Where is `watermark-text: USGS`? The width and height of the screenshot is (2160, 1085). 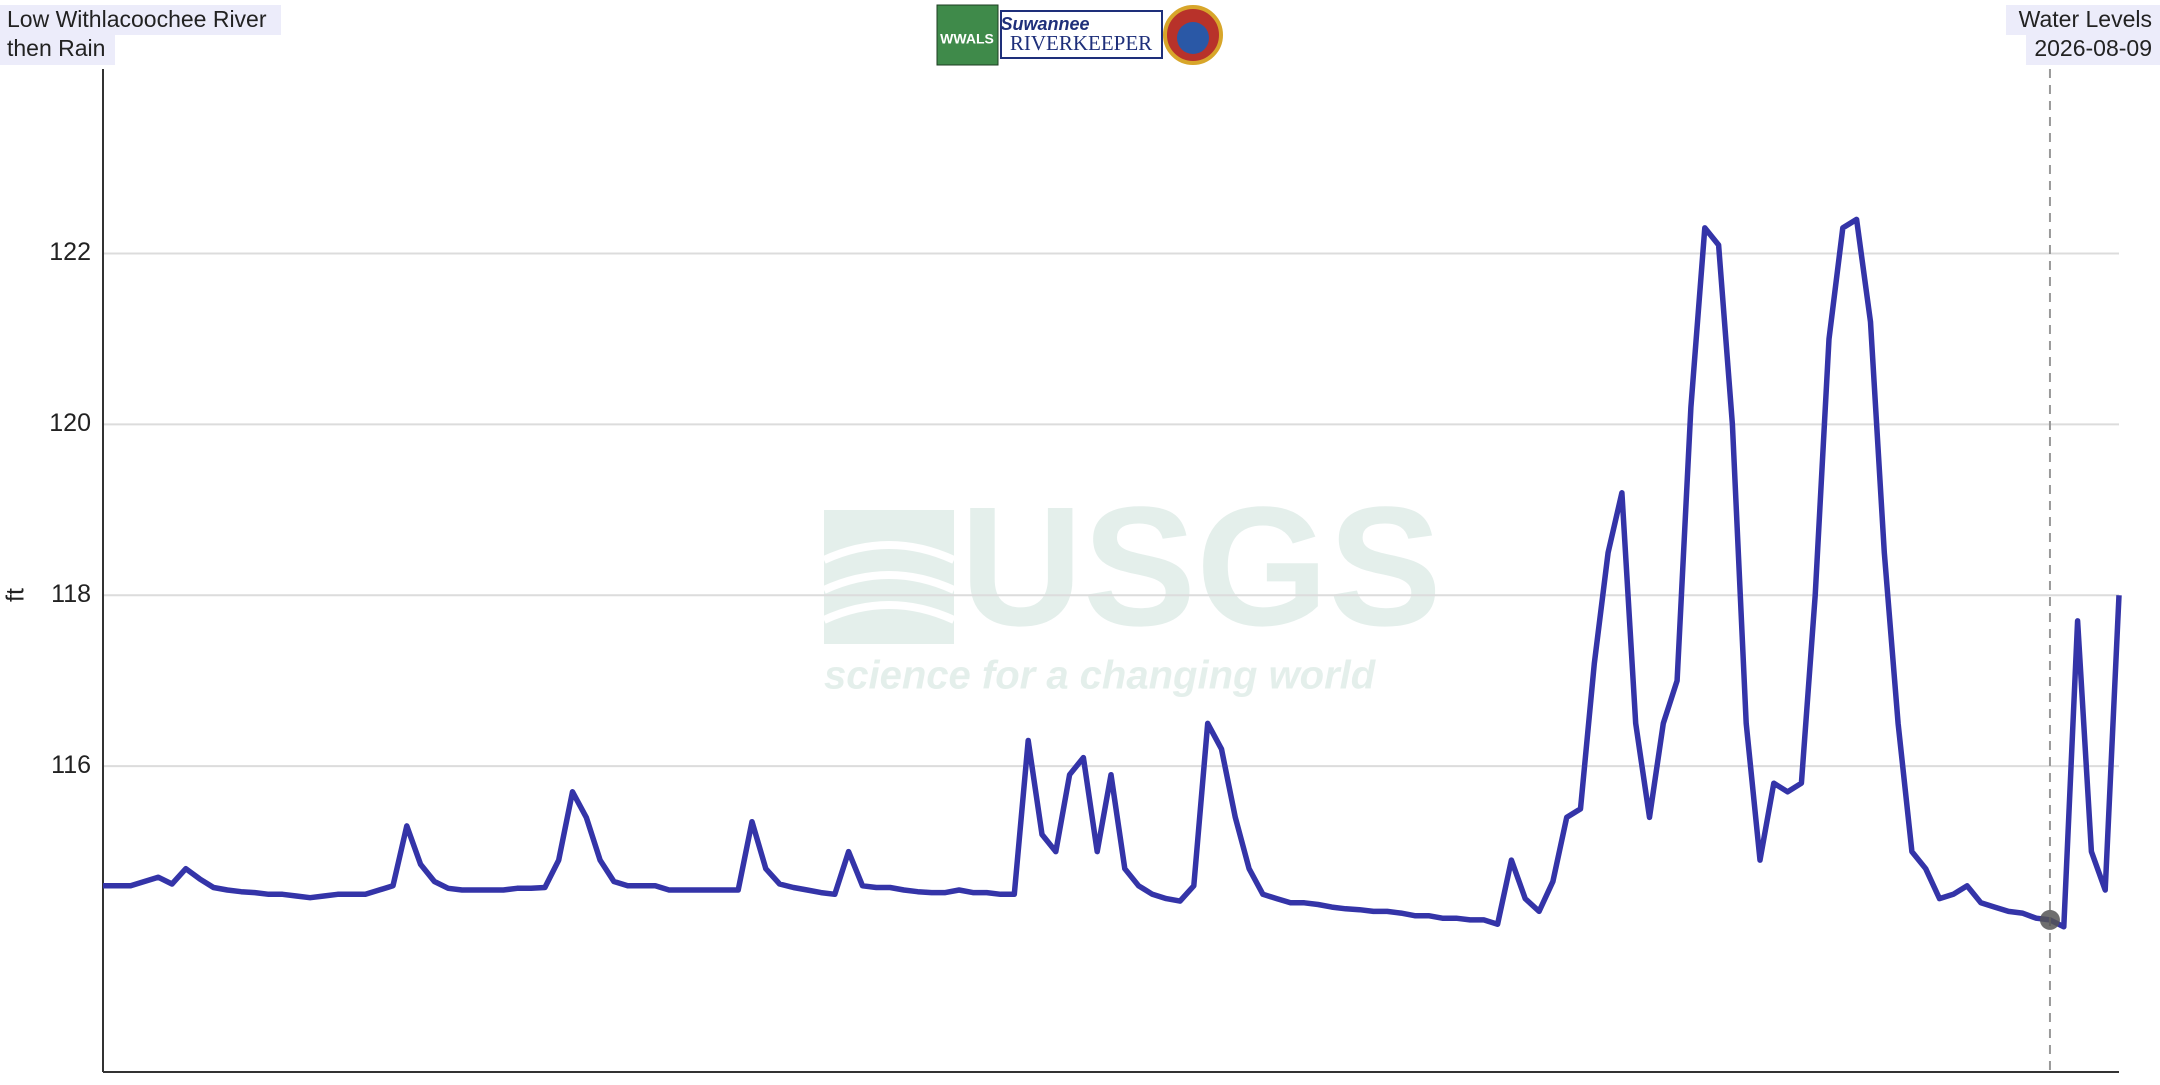
watermark-text: USGS is located at coordinates (1201, 567).